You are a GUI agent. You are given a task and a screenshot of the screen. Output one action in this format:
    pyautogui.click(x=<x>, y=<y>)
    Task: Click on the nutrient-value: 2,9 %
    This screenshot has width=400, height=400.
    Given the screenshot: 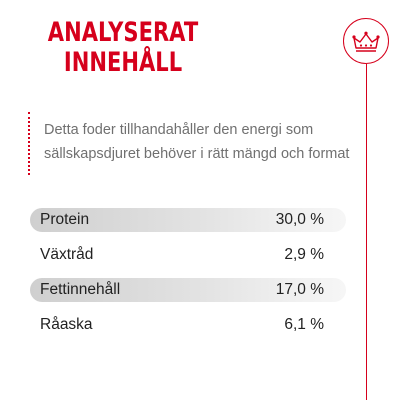 What is the action you would take?
    pyautogui.click(x=304, y=254)
    